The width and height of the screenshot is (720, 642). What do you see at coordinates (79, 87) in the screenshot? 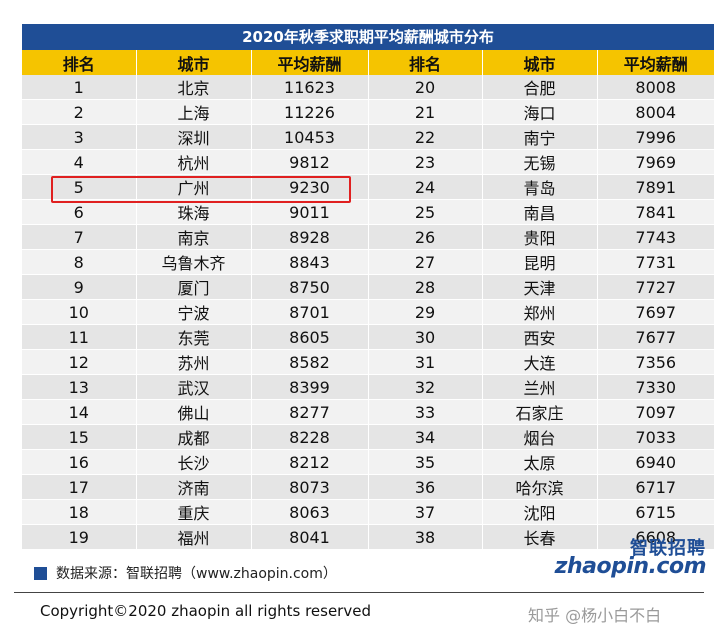
I see `table-cell: 1` at bounding box center [79, 87].